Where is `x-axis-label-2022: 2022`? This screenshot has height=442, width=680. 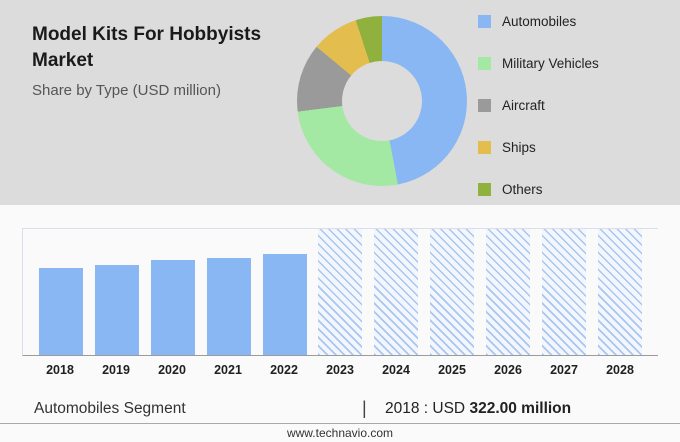 x-axis-label-2022: 2022 is located at coordinates (284, 370).